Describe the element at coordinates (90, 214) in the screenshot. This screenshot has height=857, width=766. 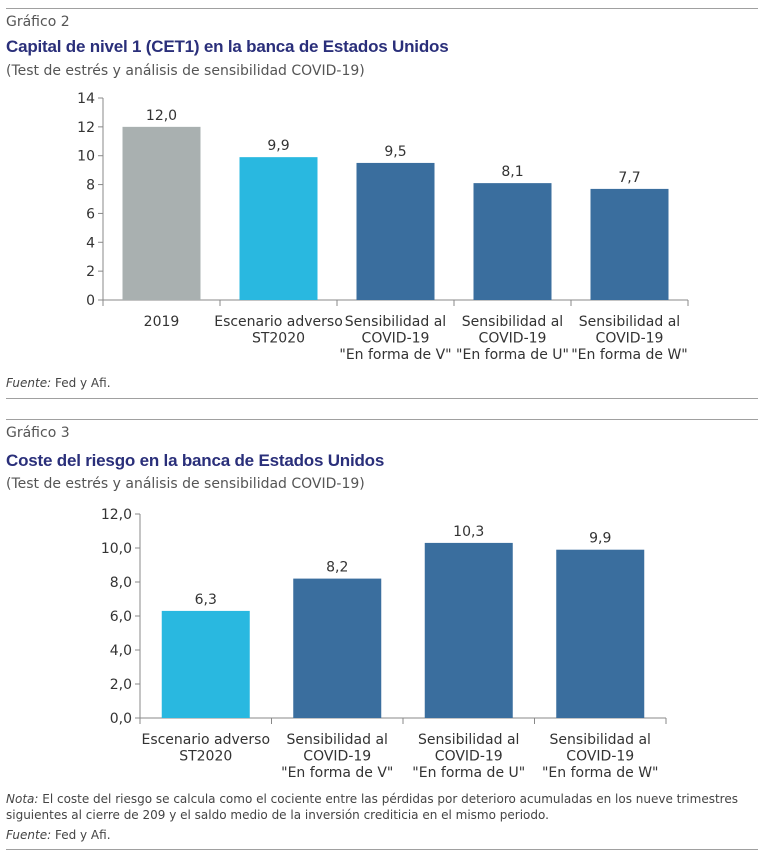
I see `y-tick-label: 6` at that location.